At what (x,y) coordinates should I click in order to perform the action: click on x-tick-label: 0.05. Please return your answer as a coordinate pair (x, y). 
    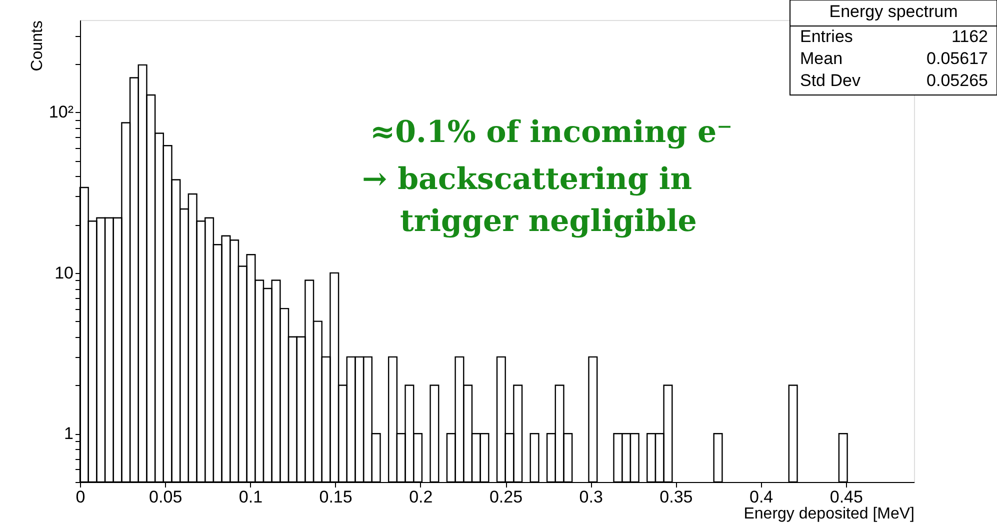
    Looking at the image, I should click on (165, 497).